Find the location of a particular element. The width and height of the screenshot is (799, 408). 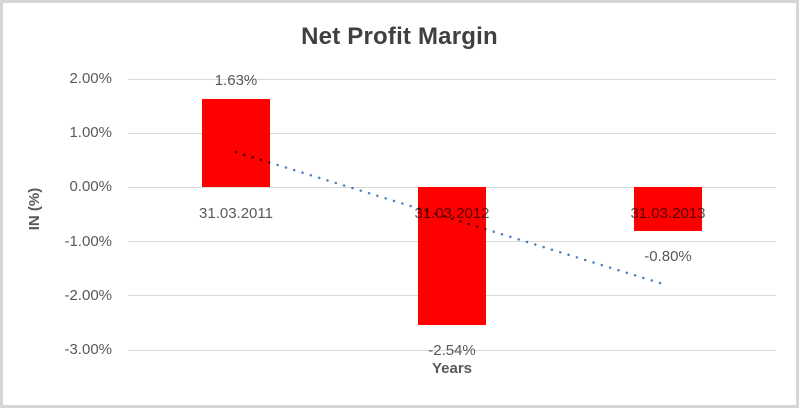

y-axis-tick-label: 1.00% is located at coordinates (90, 133).